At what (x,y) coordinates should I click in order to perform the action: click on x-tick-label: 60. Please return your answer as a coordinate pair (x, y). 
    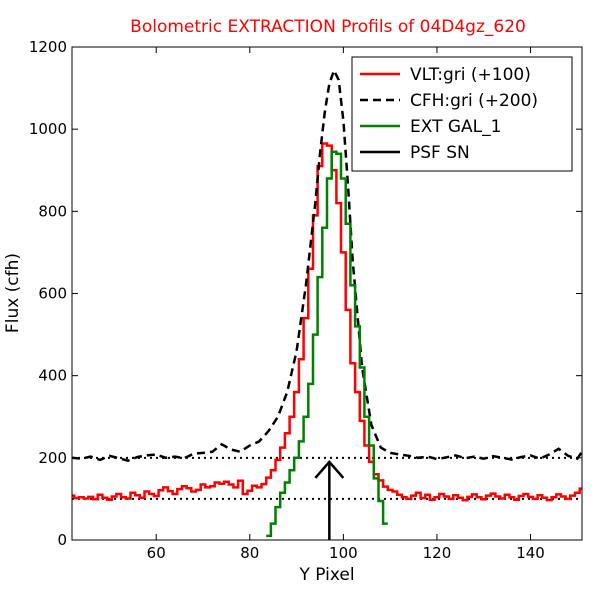
    Looking at the image, I should click on (156, 553).